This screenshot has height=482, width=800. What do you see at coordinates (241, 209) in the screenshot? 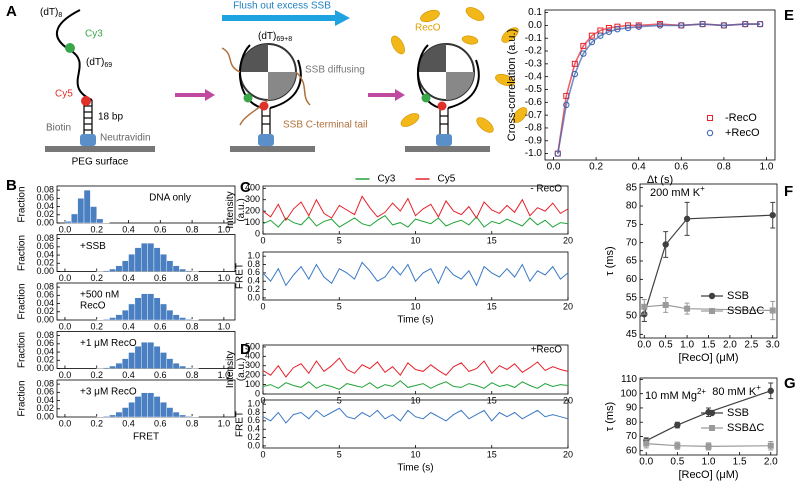
I see `y-axis-label: (a.u.)` at bounding box center [241, 209].